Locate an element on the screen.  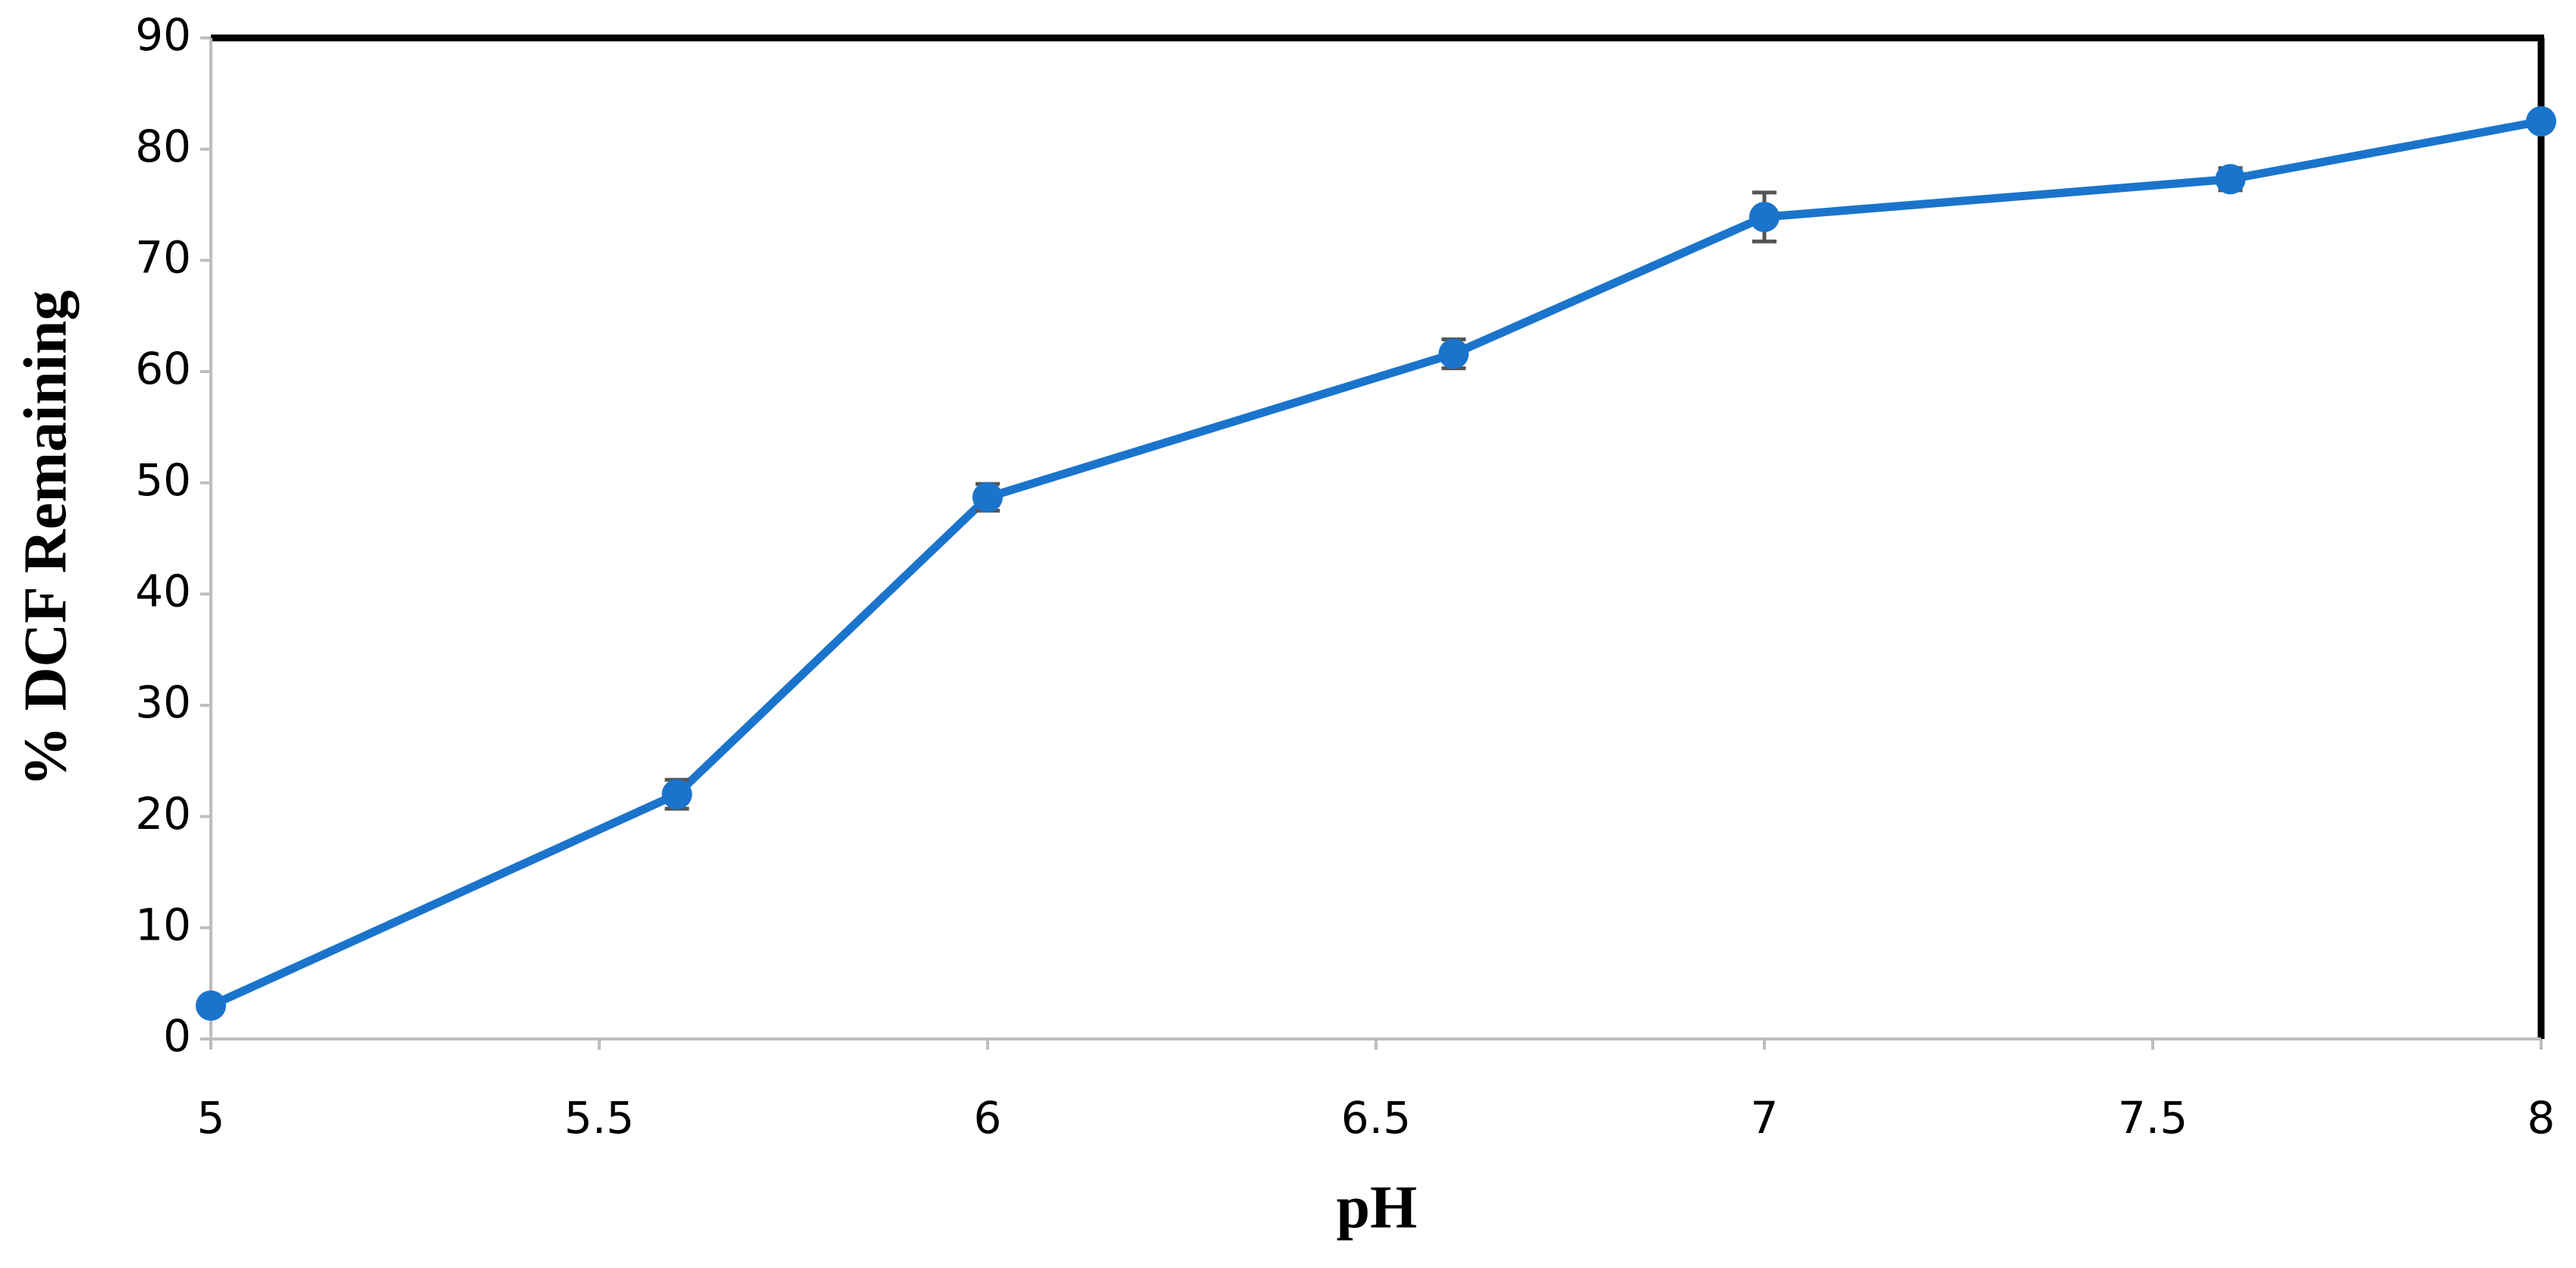
y-tick-label: 20 is located at coordinates (163, 814).